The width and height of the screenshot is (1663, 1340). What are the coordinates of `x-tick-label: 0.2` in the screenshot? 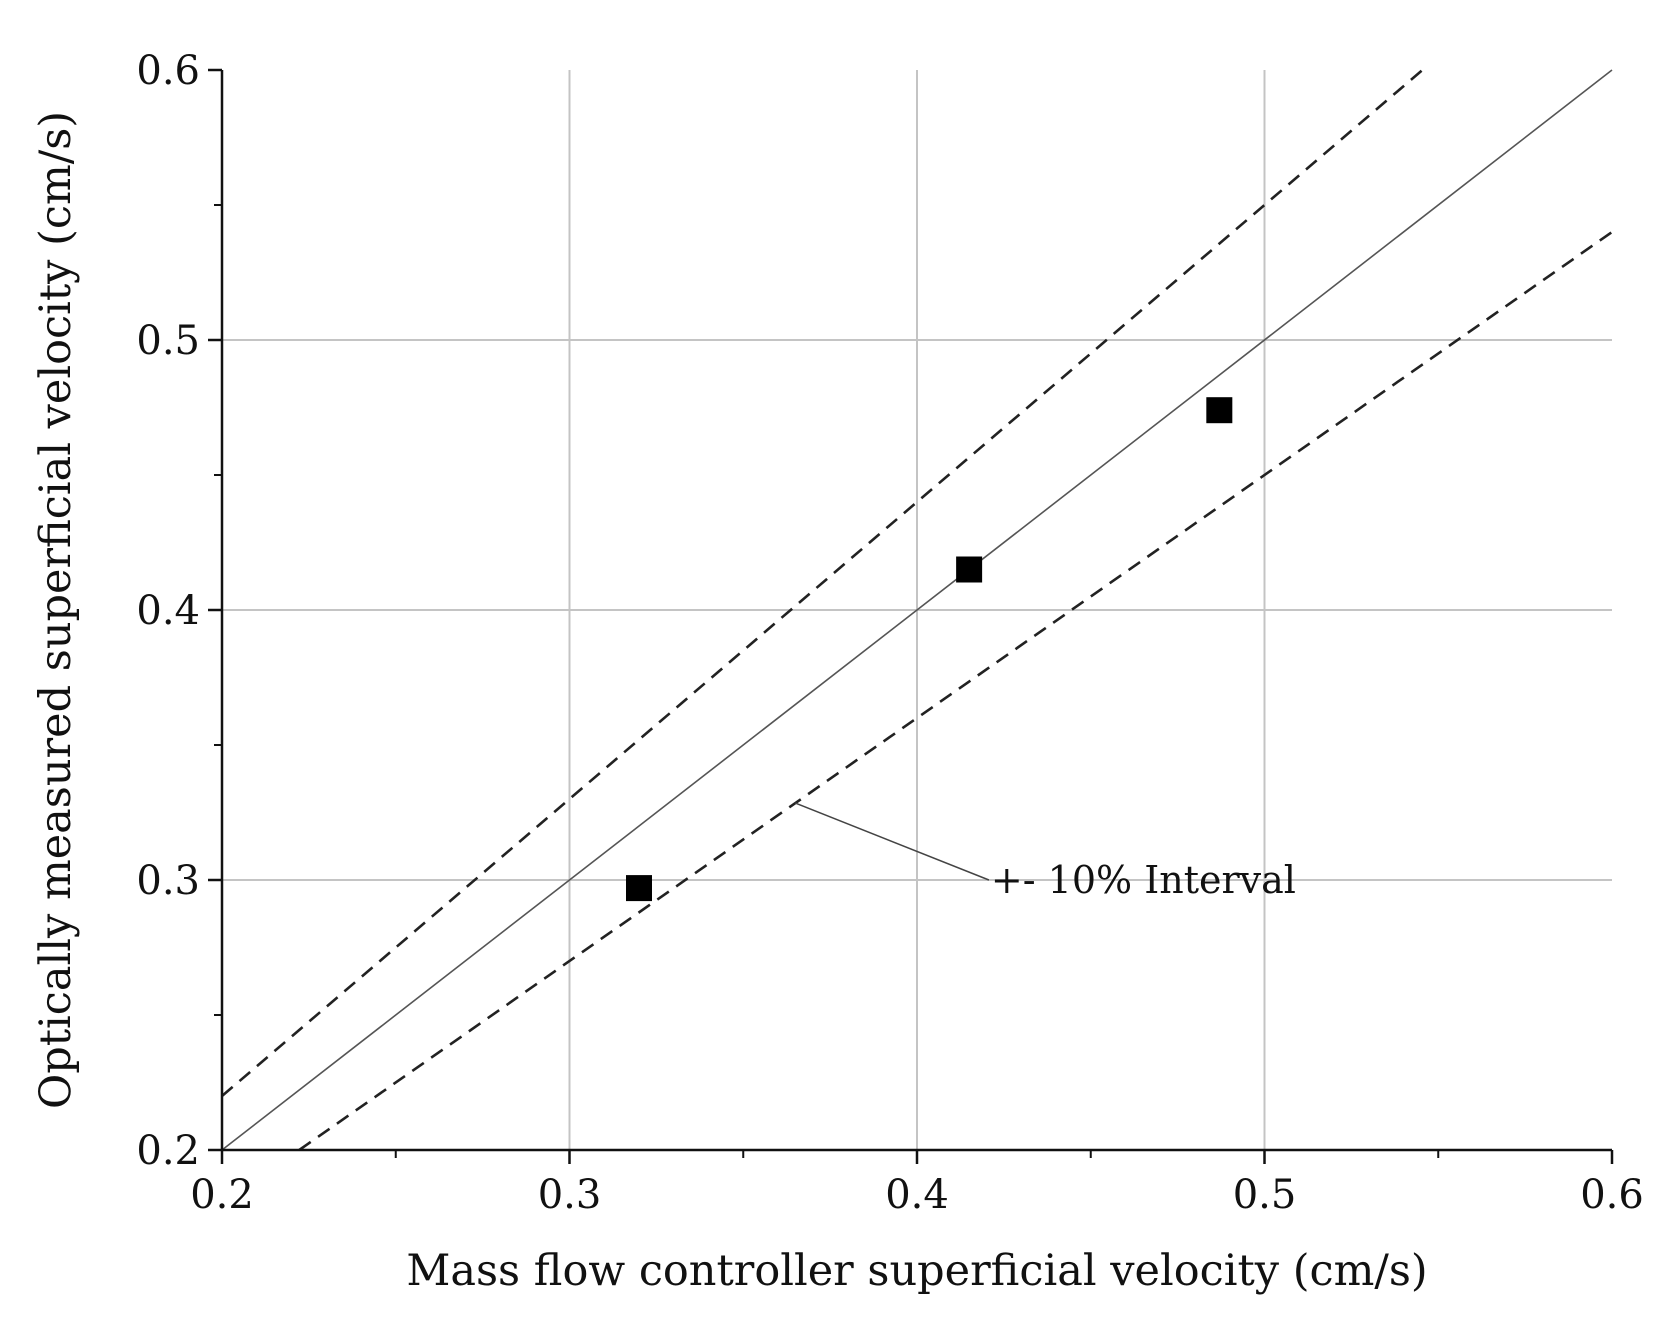 It's located at (222, 1195).